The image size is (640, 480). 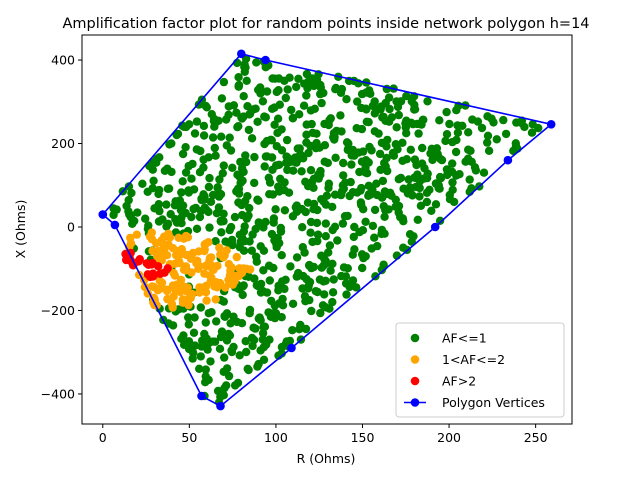 What do you see at coordinates (508, 160) in the screenshot?
I see `polygon-vertex` at bounding box center [508, 160].